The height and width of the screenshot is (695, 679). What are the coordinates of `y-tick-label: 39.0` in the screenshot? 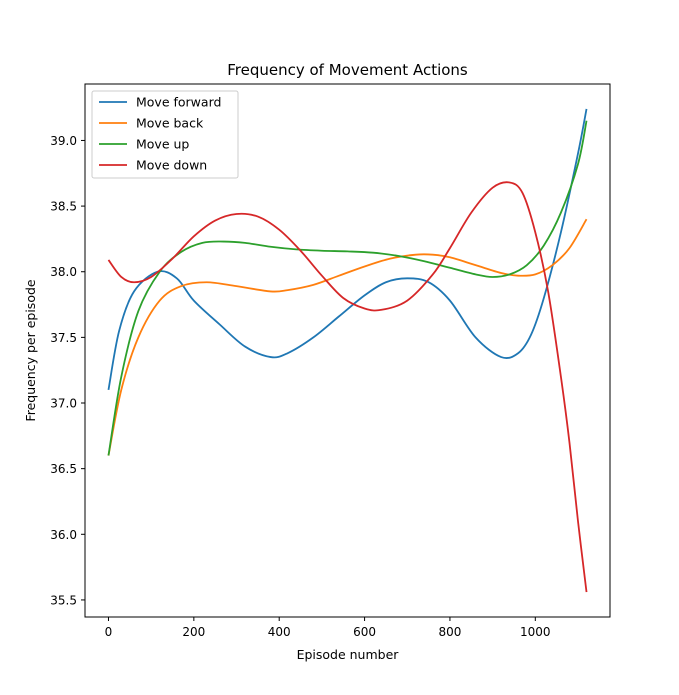 It's located at (63, 141).